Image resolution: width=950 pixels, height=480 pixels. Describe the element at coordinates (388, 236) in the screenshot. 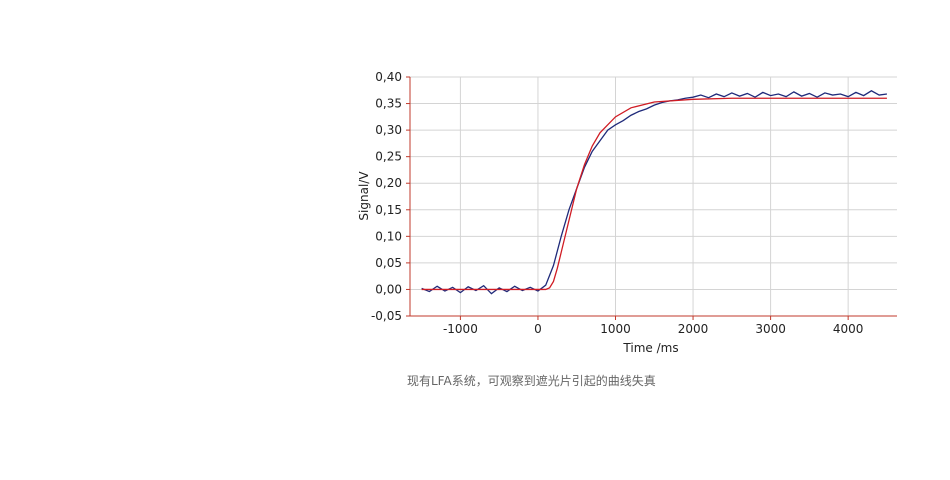

I see `y-tick-label: 0,10` at that location.